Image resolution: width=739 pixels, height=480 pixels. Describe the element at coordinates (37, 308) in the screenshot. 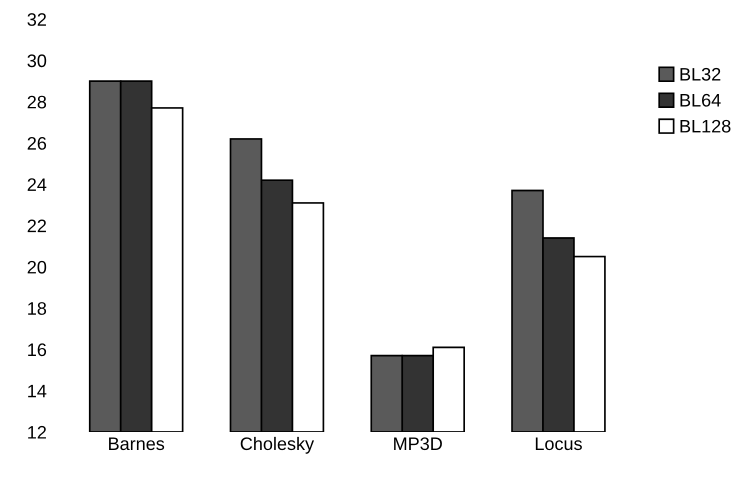

I see `y-tick-label: 18` at that location.